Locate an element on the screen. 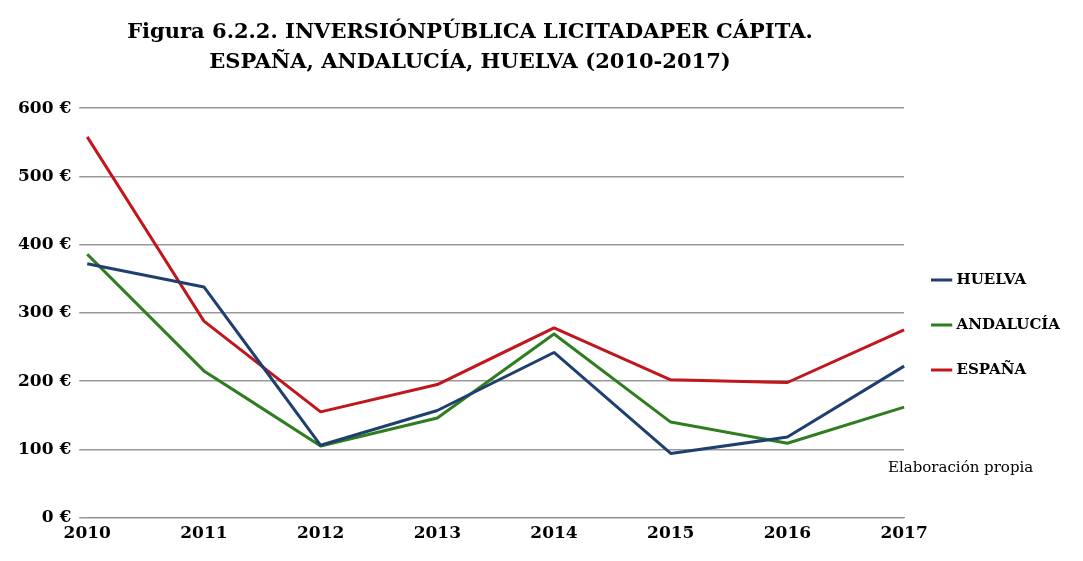 The image size is (1083, 561). y-tick-label: 300 € is located at coordinates (45, 311).